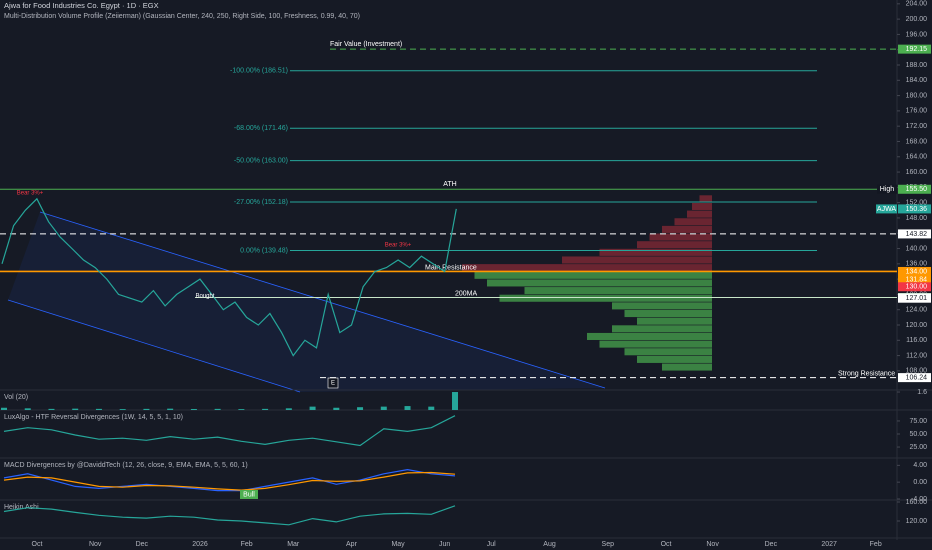 The width and height of the screenshot is (932, 550). I want to click on y-tick-label: 188.00, so click(917, 65).